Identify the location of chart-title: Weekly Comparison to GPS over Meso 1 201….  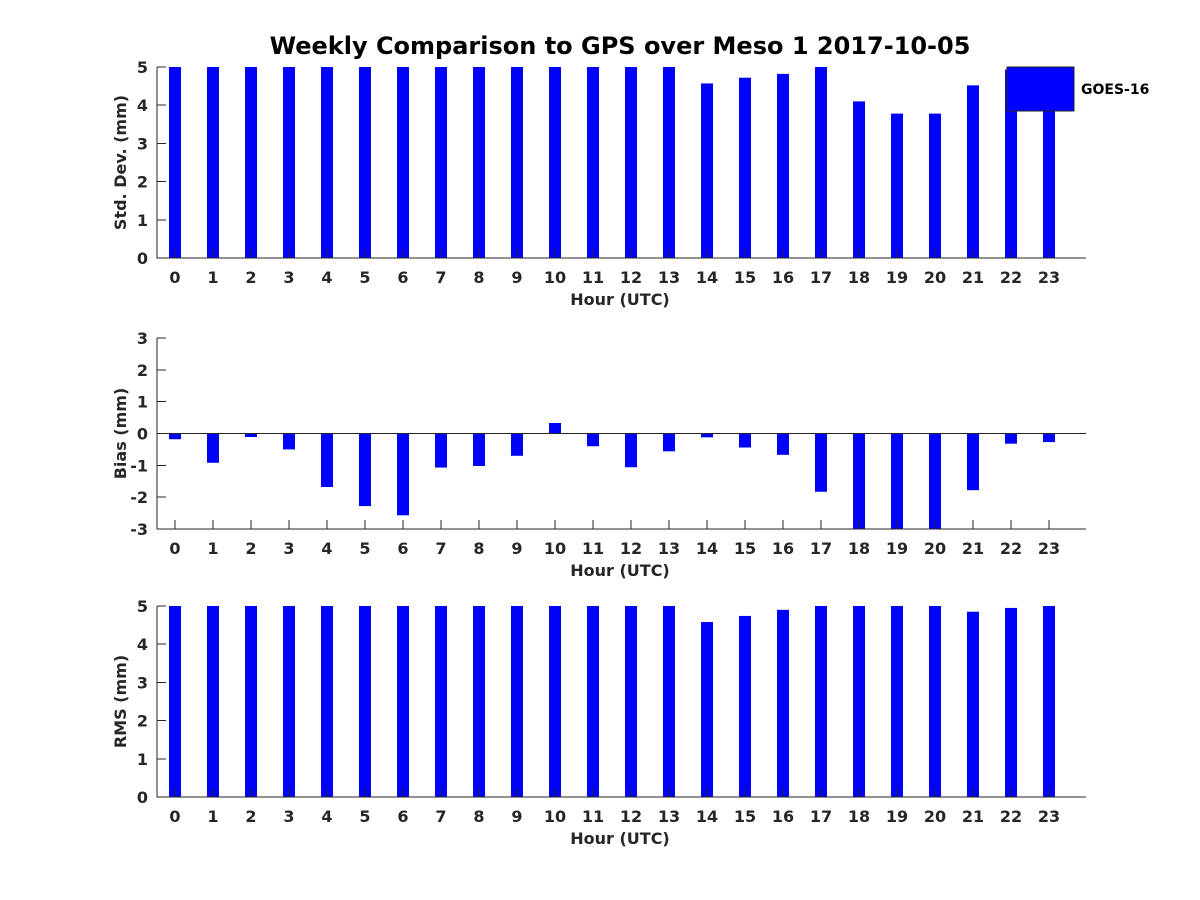
(620, 46).